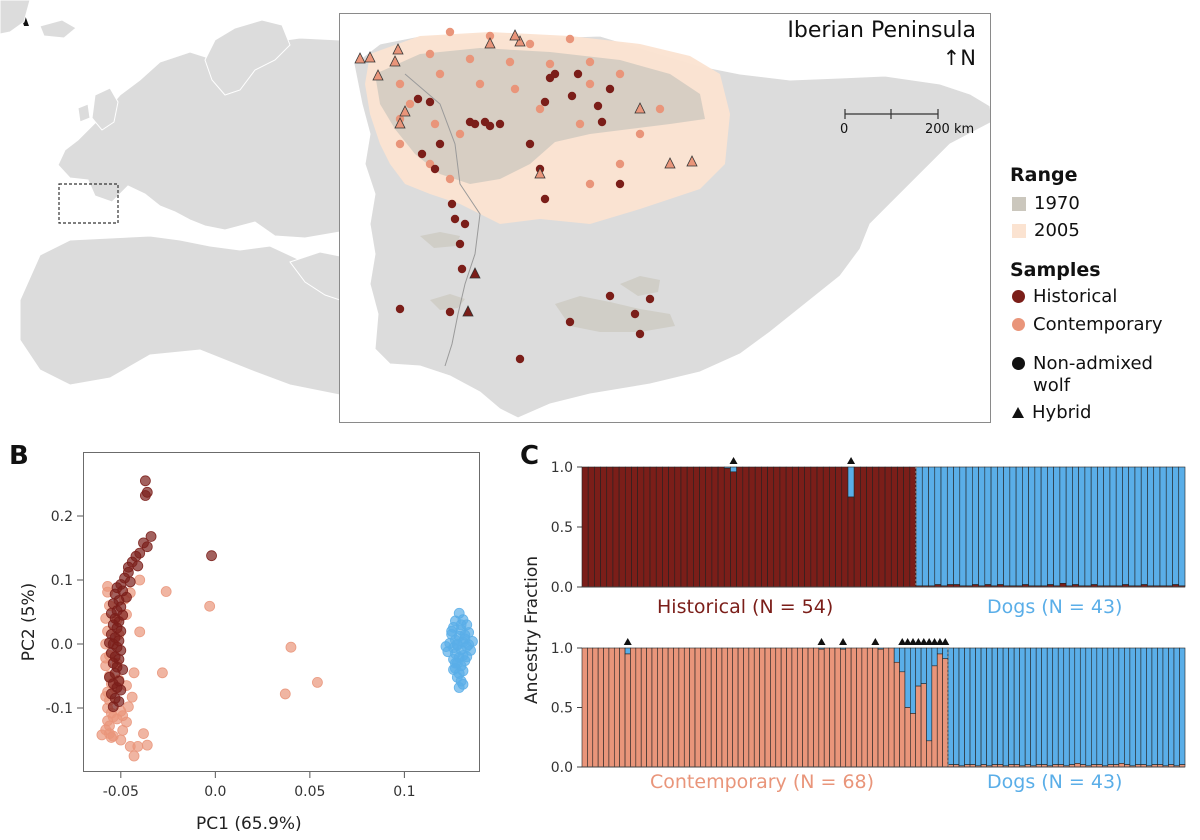 This screenshot has width=1200, height=840. I want to click on scale-end-label: 200 km, so click(949, 129).